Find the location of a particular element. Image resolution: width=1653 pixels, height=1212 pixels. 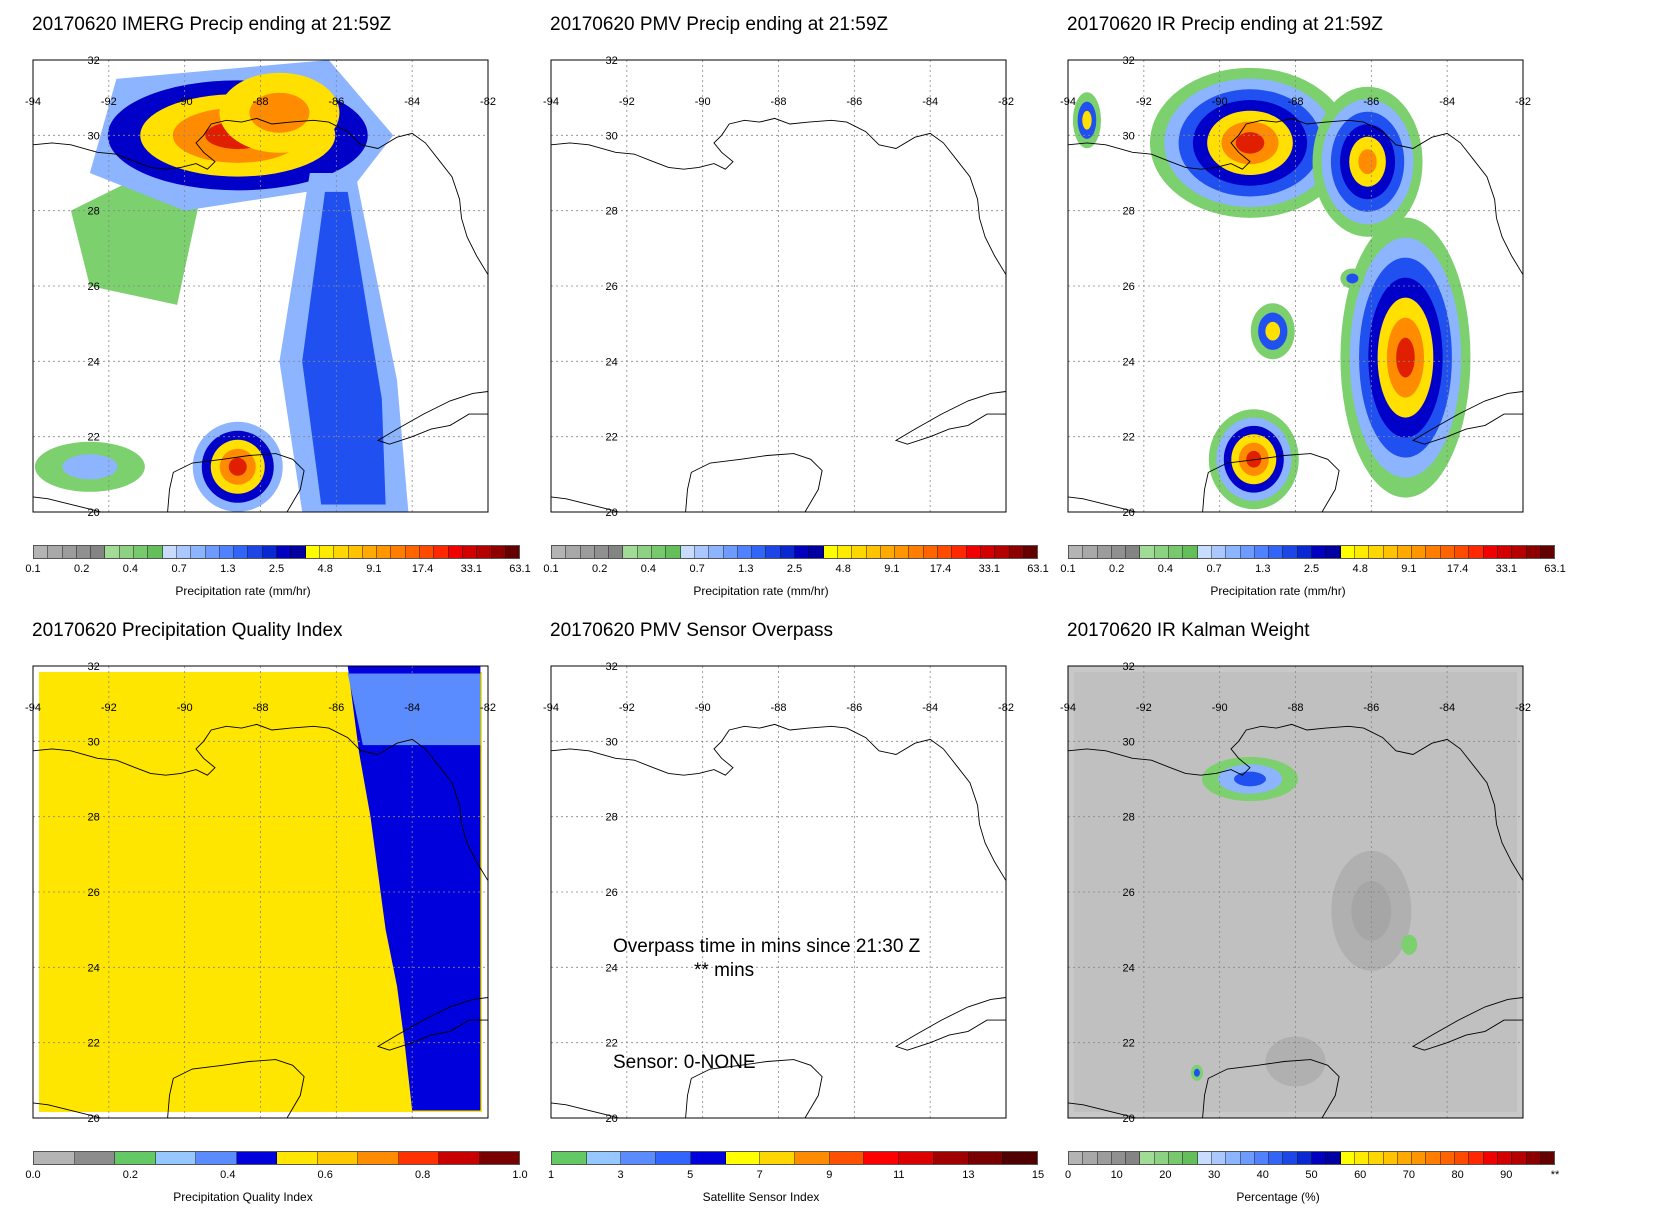

colorbar-tick: 33.1 is located at coordinates (471, 569).